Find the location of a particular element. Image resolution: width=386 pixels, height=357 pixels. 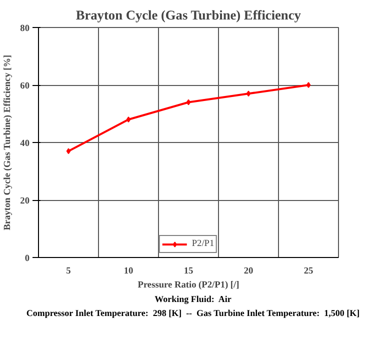

y-axis-title: Brayton Cycle (Gas Turbine) Efficiency [%] is located at coordinates (8, 142).